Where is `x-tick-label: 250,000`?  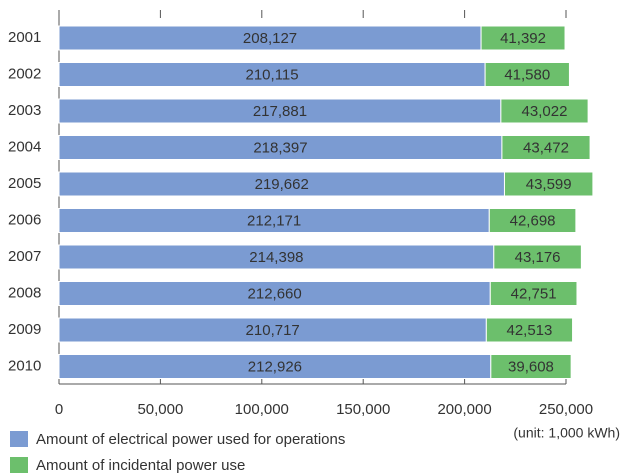
x-tick-label: 250,000 is located at coordinates (566, 409).